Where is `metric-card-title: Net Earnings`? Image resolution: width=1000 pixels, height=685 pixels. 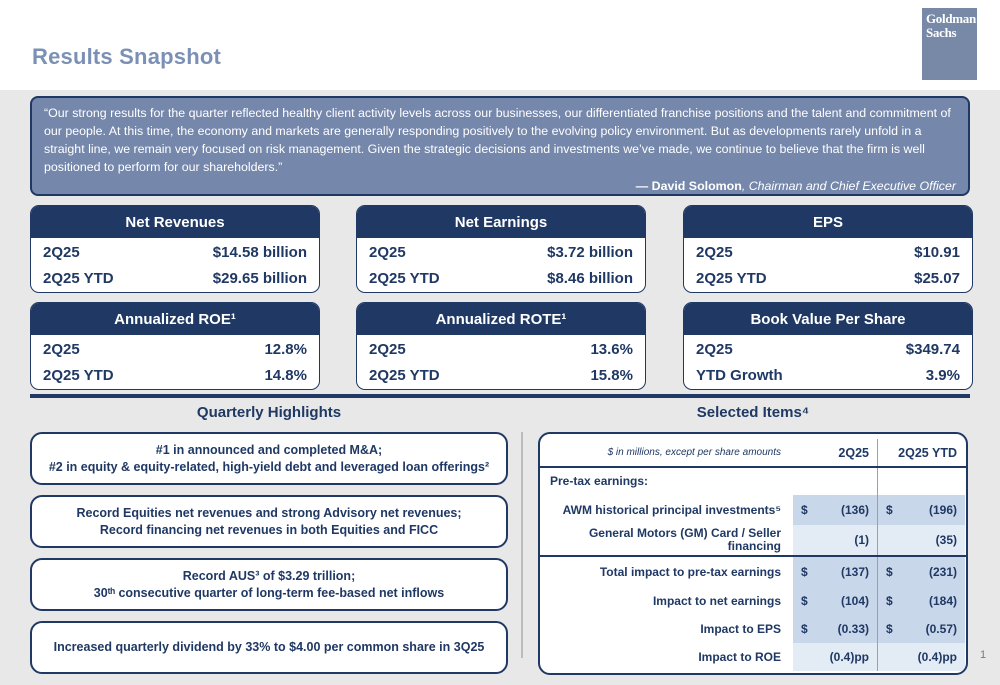
metric-card-title: Net Earnings is located at coordinates (501, 222).